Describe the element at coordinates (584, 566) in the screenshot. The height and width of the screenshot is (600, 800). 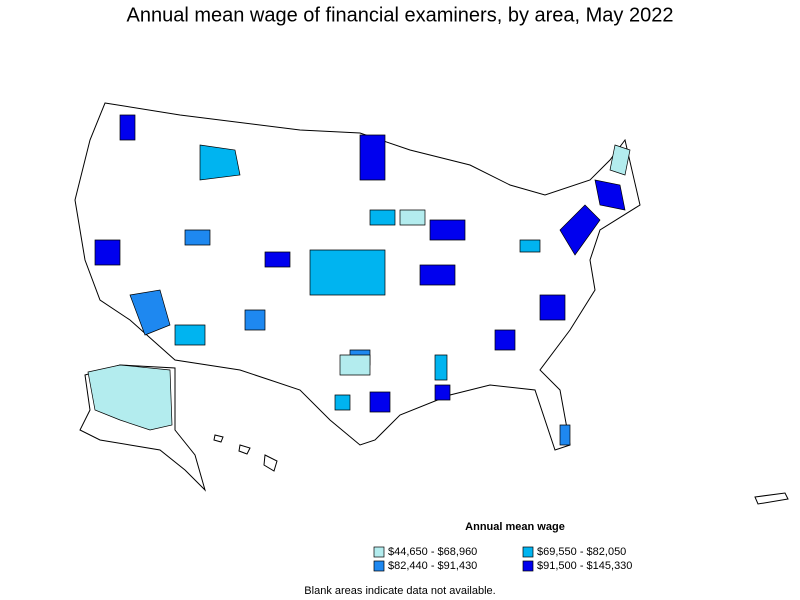
I see `legend-label: $91,500 - $145,330` at that location.